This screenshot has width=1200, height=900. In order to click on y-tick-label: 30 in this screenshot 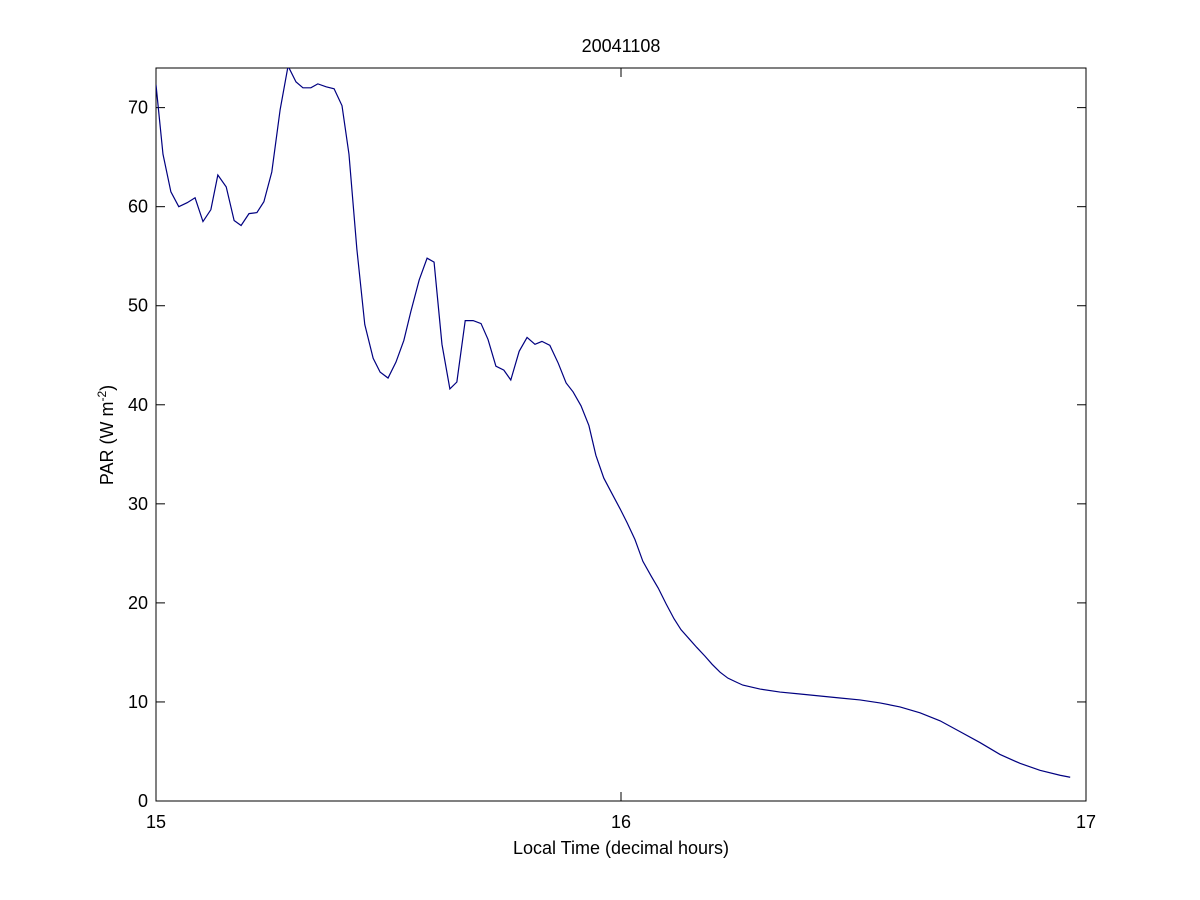, I will do `click(138, 504)`.